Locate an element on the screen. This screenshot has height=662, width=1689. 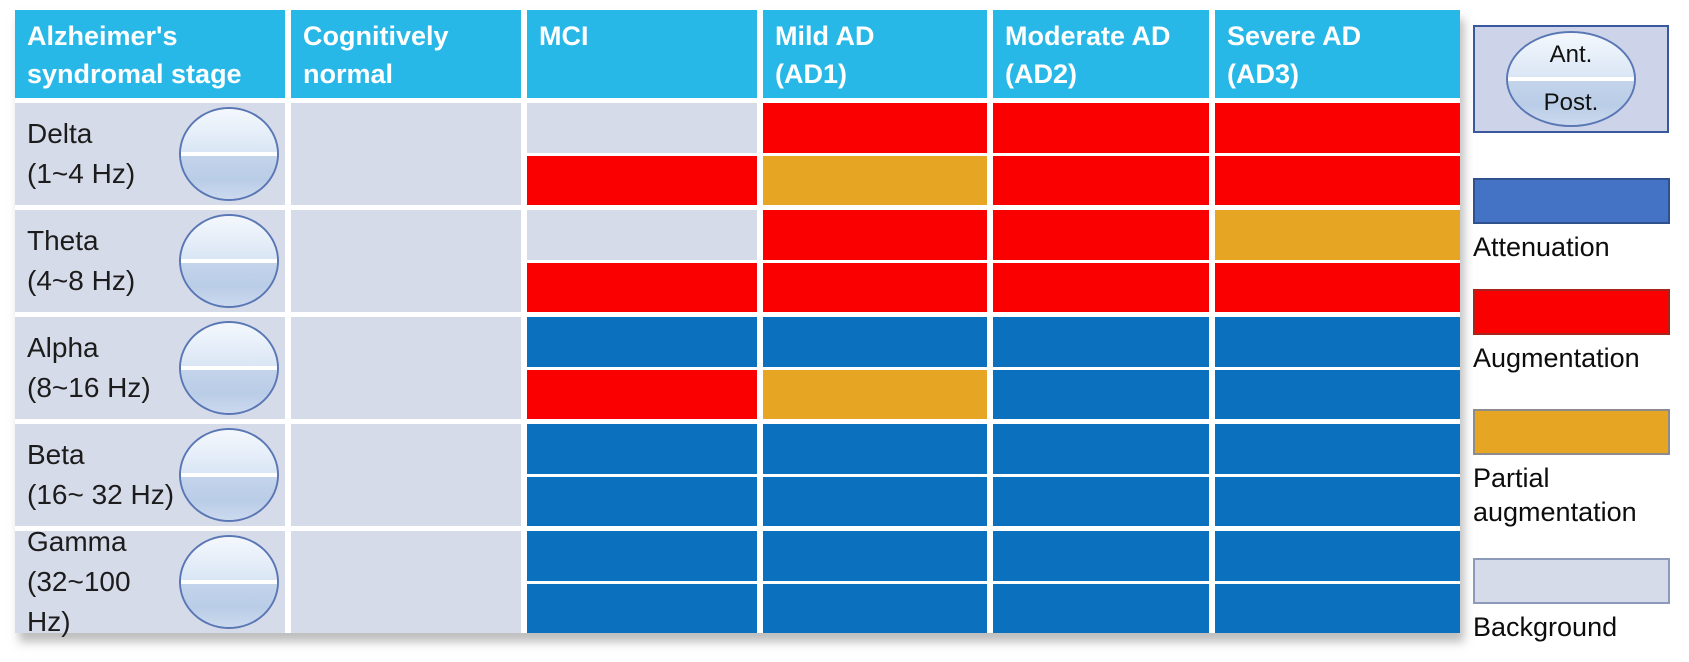
band-frequency-range: (1~4 Hz) is located at coordinates (81, 173).